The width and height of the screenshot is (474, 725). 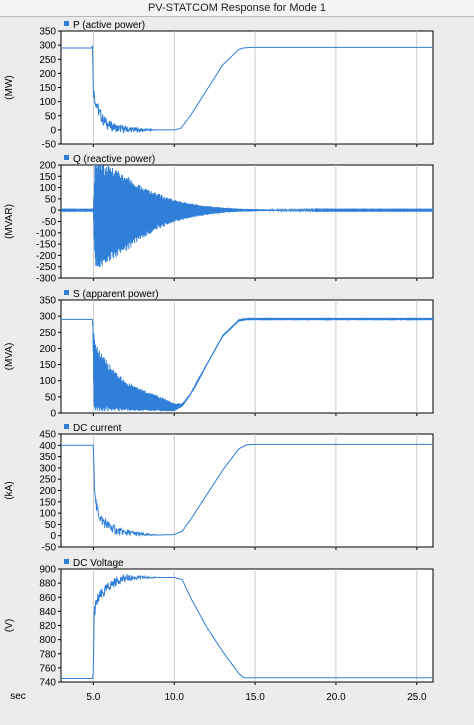 What do you see at coordinates (46, 256) in the screenshot?
I see `y-tick-label: -200` at bounding box center [46, 256].